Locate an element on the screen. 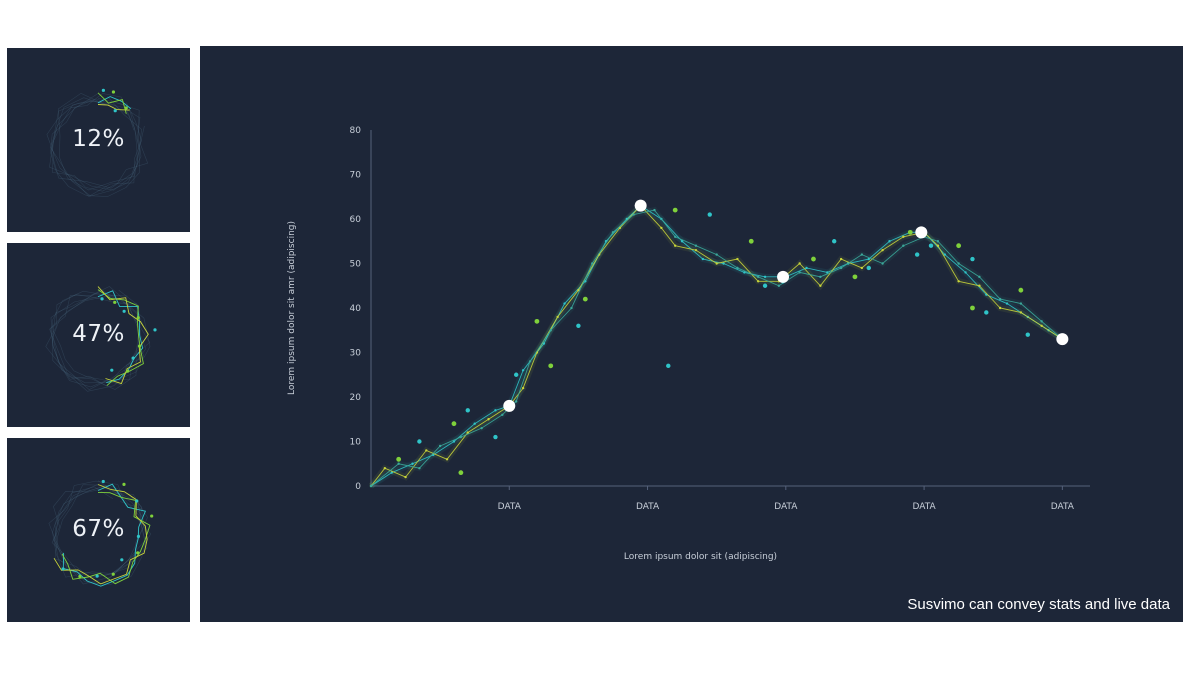  stat-card-1: 12% is located at coordinates (98, 140).